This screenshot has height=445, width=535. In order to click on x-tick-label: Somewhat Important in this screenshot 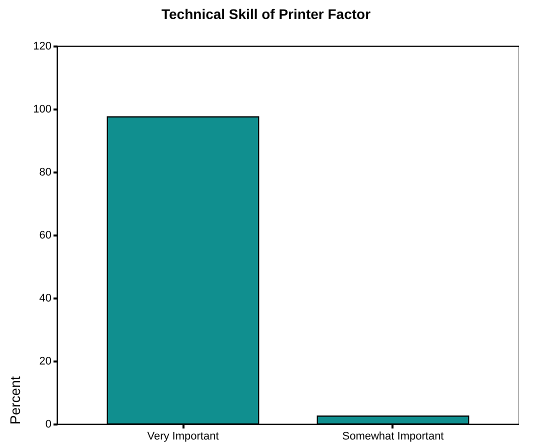, I will do `click(393, 436)`.